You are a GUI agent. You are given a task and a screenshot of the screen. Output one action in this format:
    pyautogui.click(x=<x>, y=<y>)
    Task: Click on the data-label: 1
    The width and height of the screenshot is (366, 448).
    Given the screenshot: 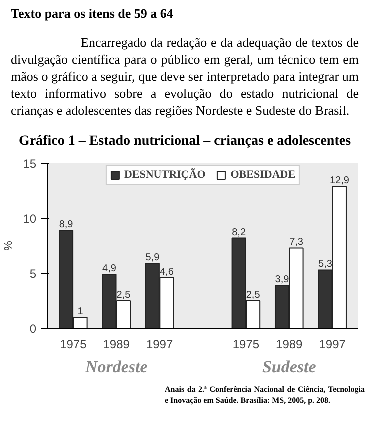 What is the action you would take?
    pyautogui.click(x=81, y=312)
    